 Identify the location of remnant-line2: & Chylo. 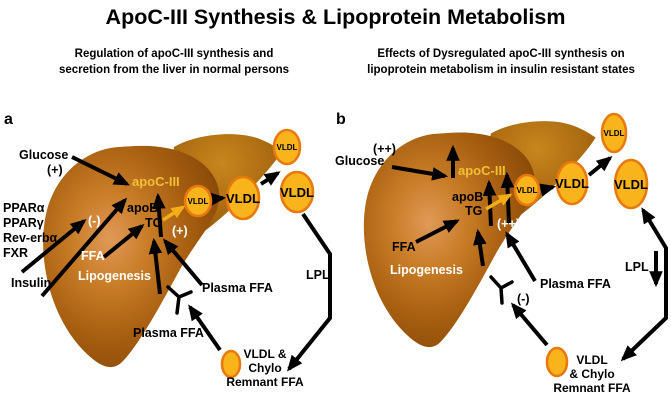
(592, 373).